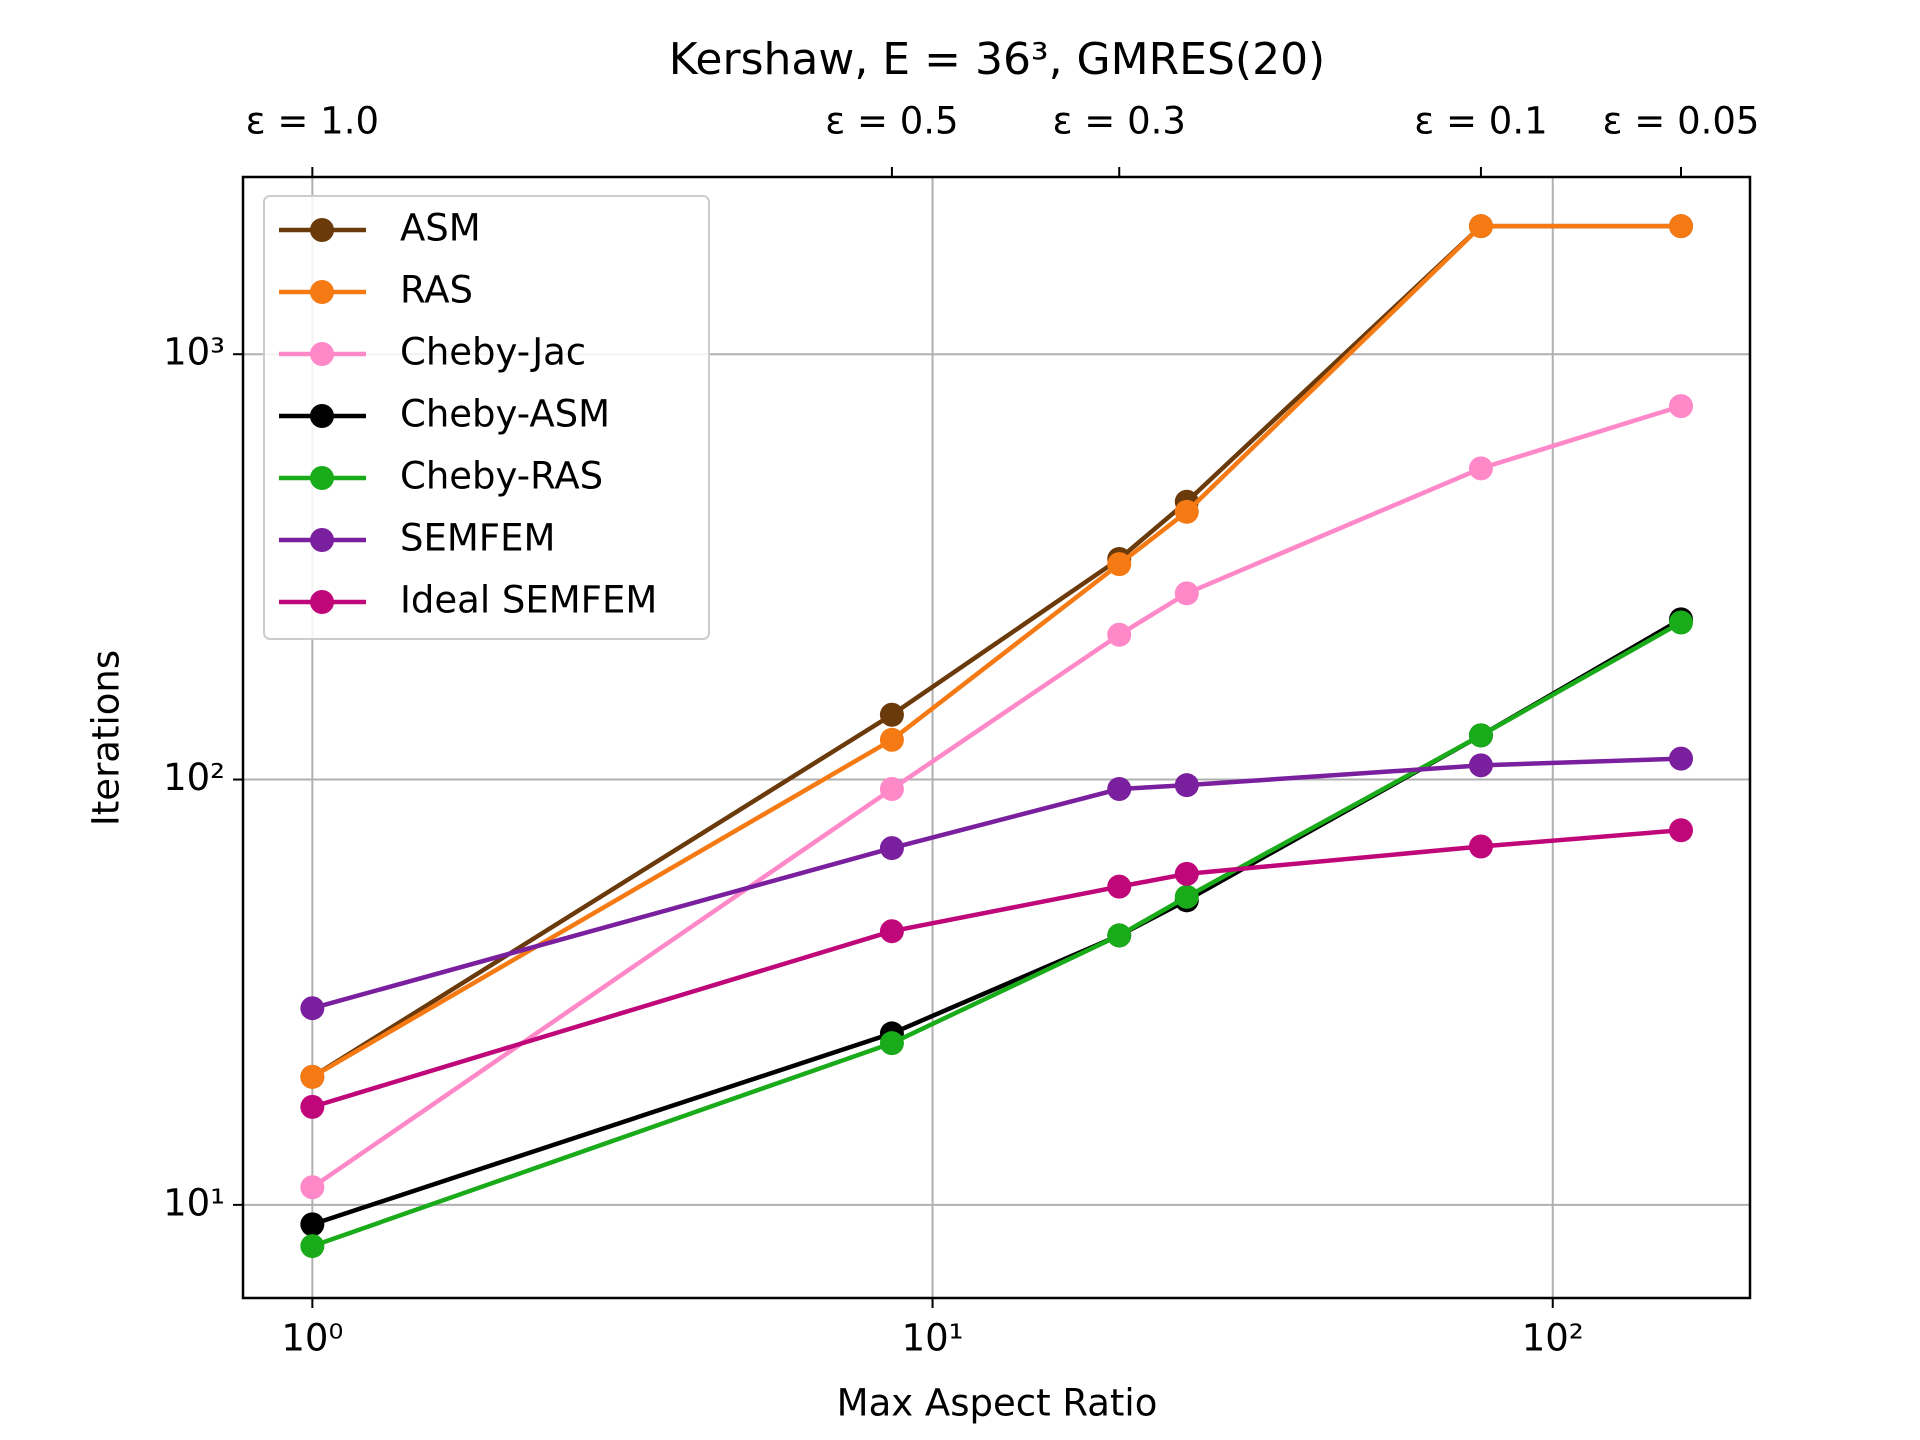 Image resolution: width=1920 pixels, height=1440 pixels. I want to click on x2-tick-label: ε = 0.05, so click(1681, 121).